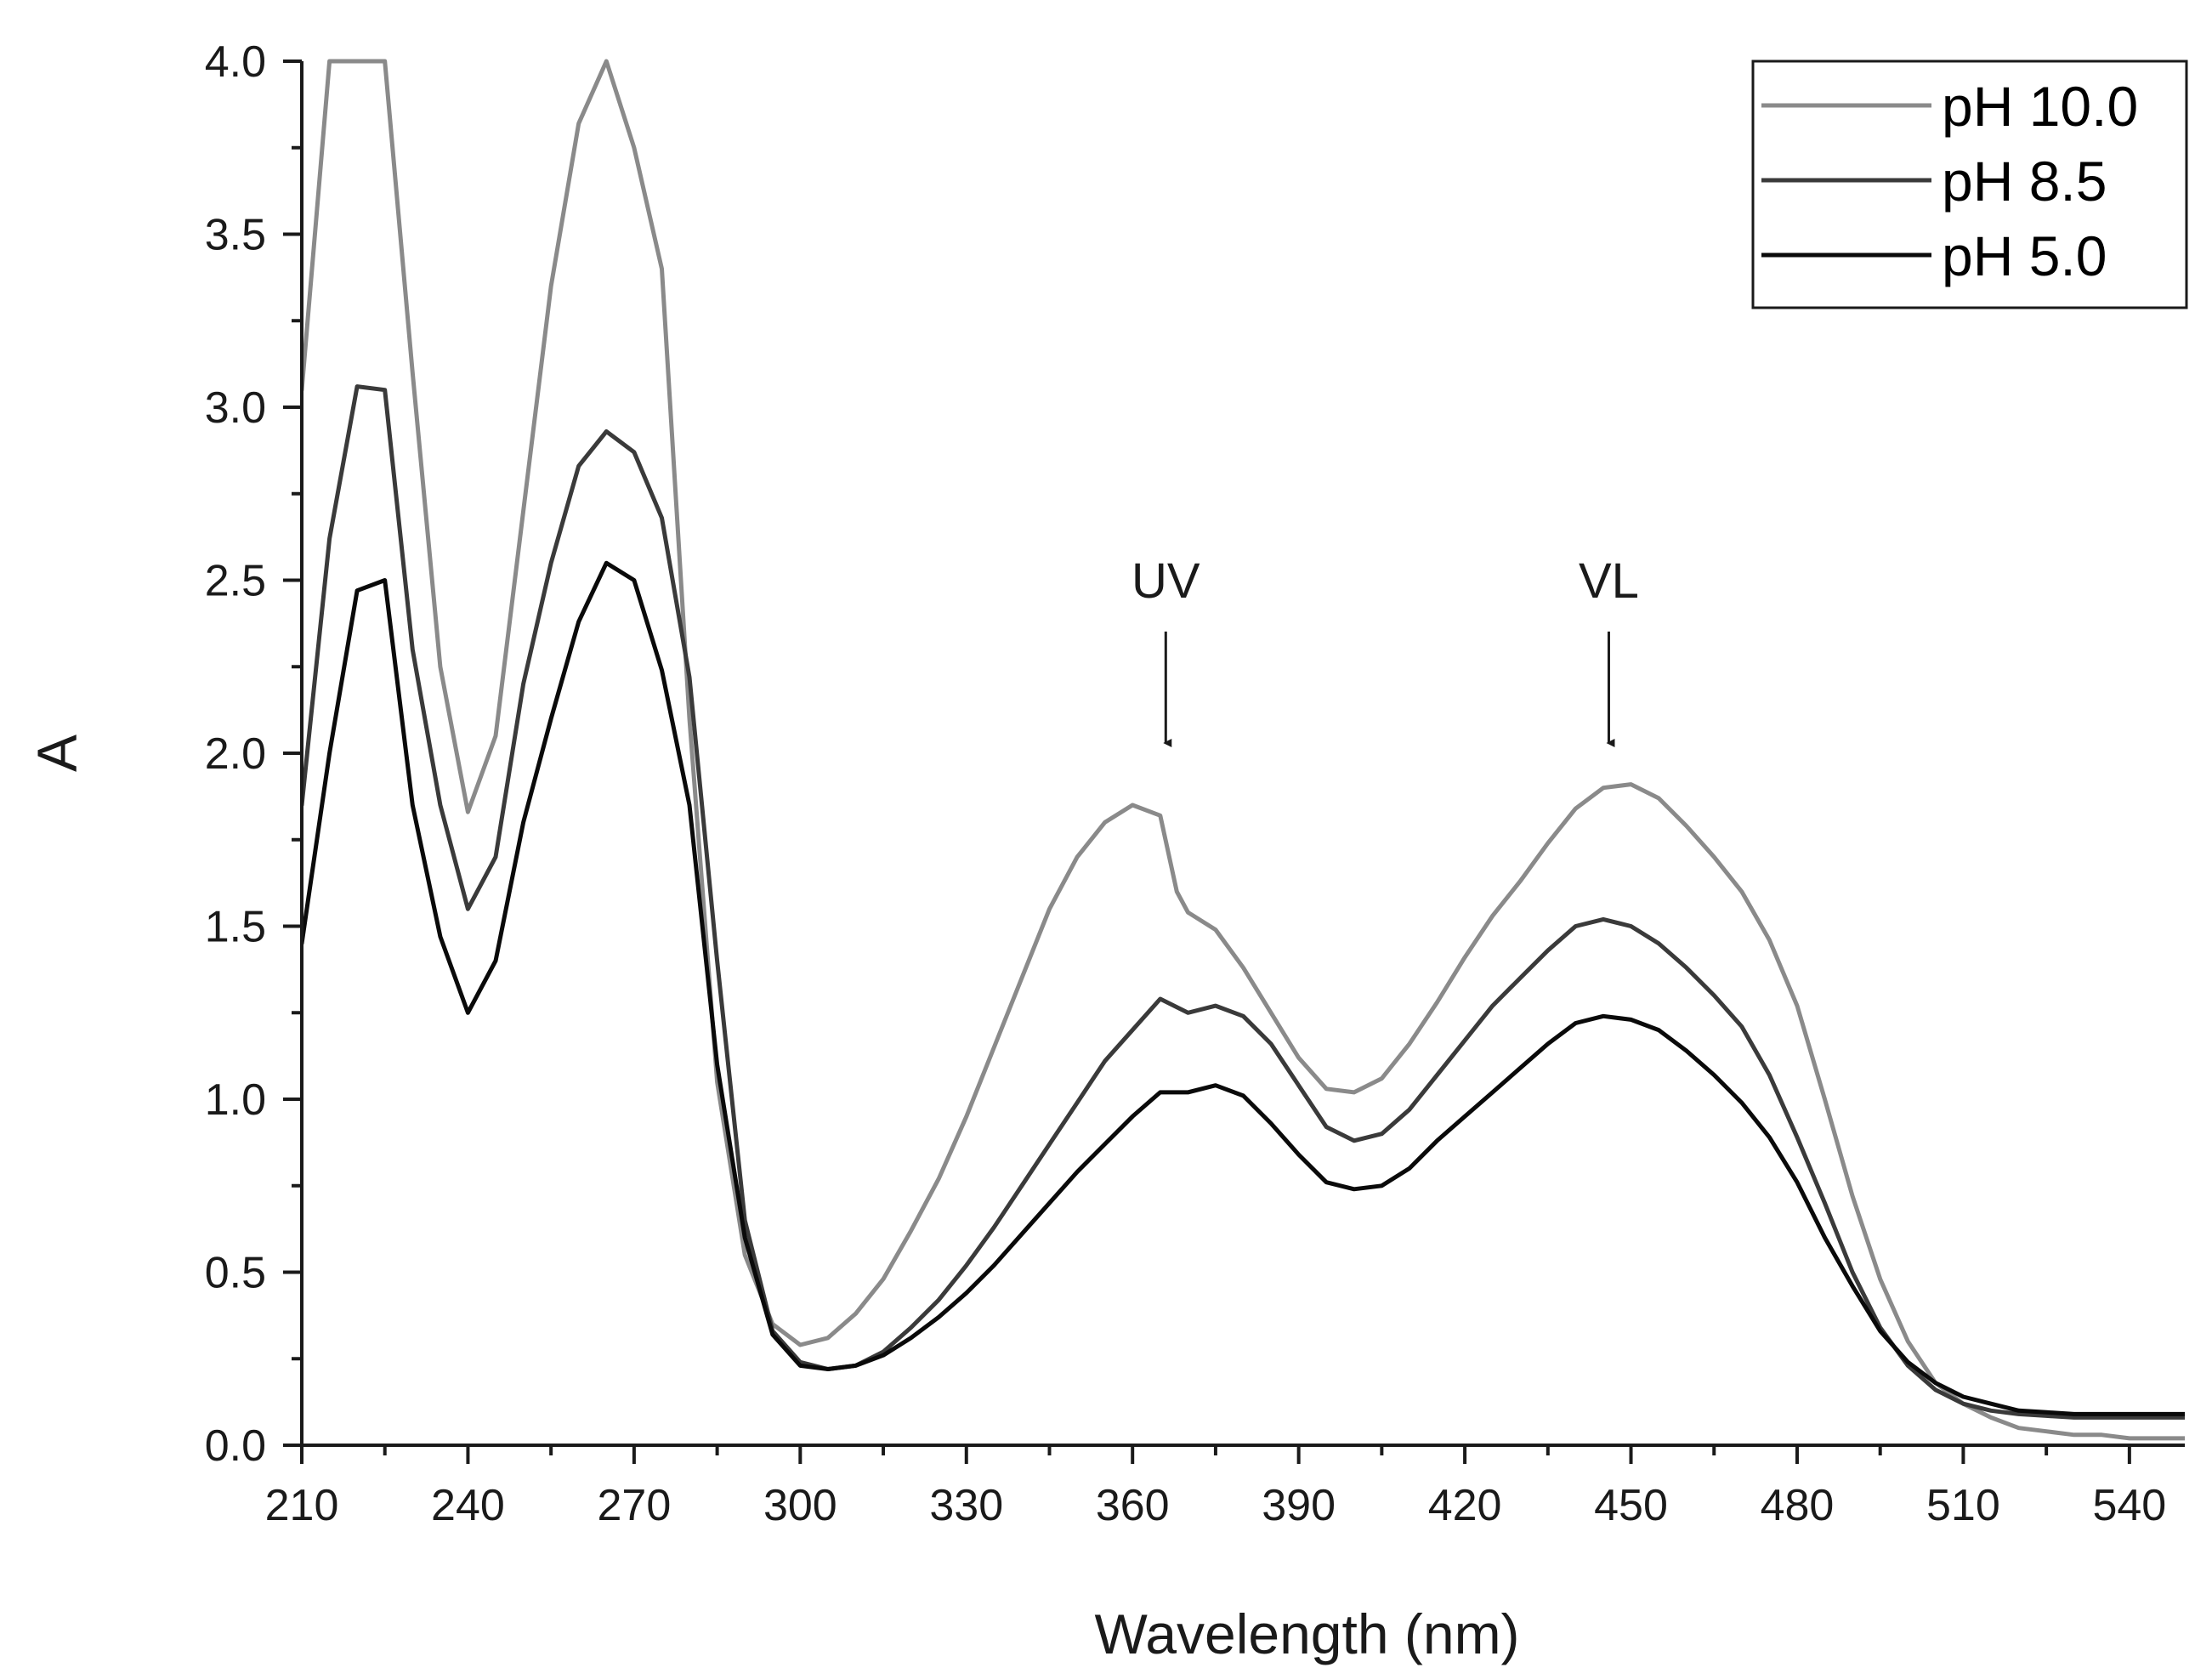 This screenshot has width=2212, height=1679. I want to click on annotation-label: UV, so click(1166, 581).